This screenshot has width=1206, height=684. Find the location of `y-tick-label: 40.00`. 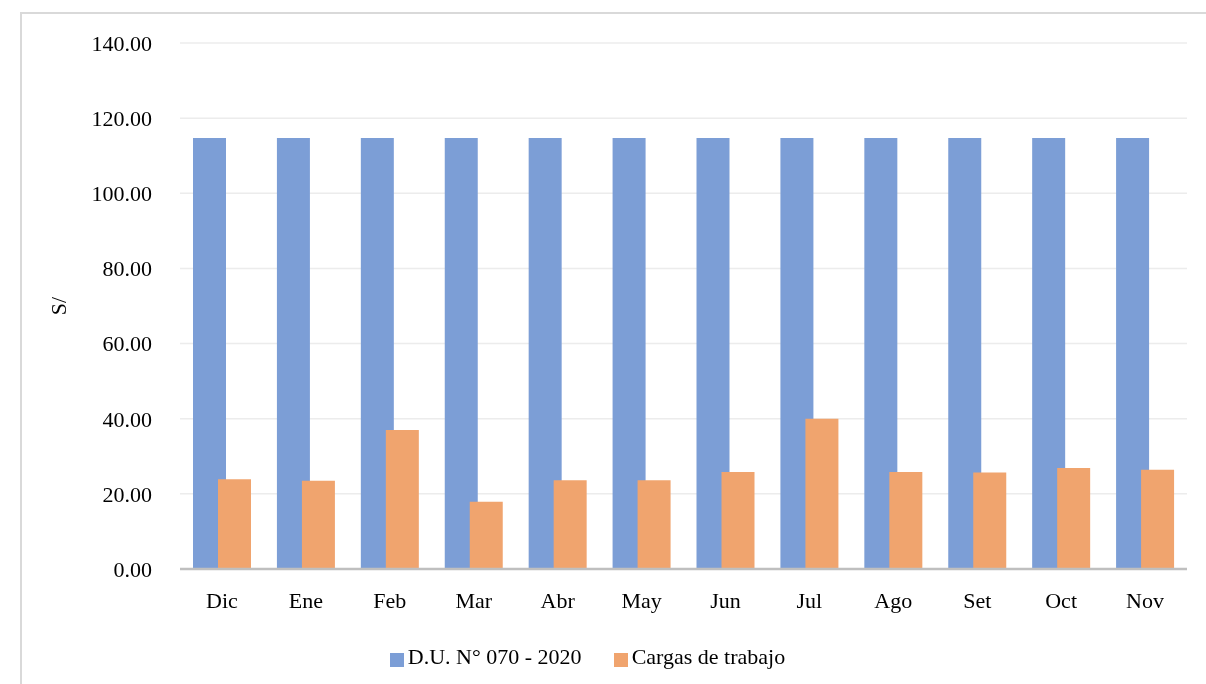

y-tick-label: 40.00 is located at coordinates (127, 419).